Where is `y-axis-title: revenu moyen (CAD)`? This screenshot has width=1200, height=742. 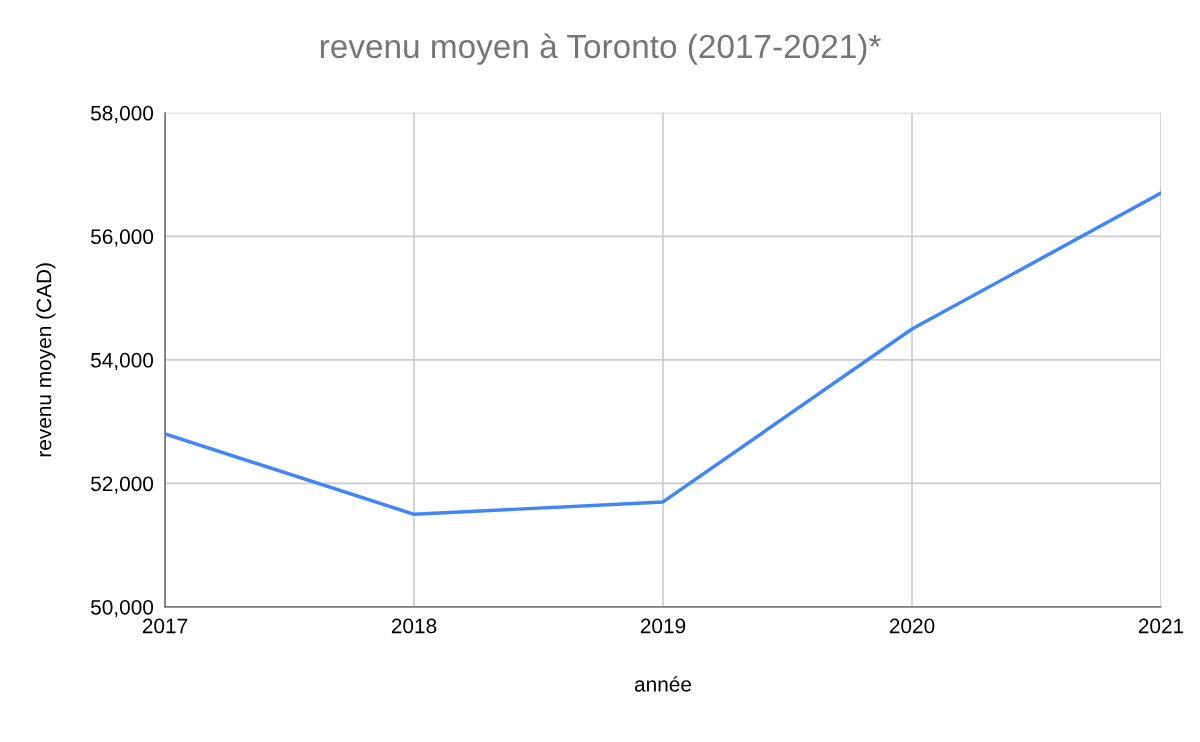 y-axis-title: revenu moyen (CAD) is located at coordinates (46, 360).